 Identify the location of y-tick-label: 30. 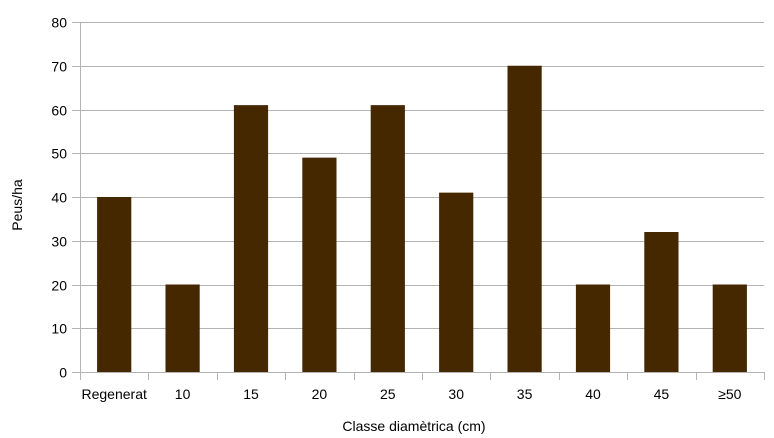
(59, 242).